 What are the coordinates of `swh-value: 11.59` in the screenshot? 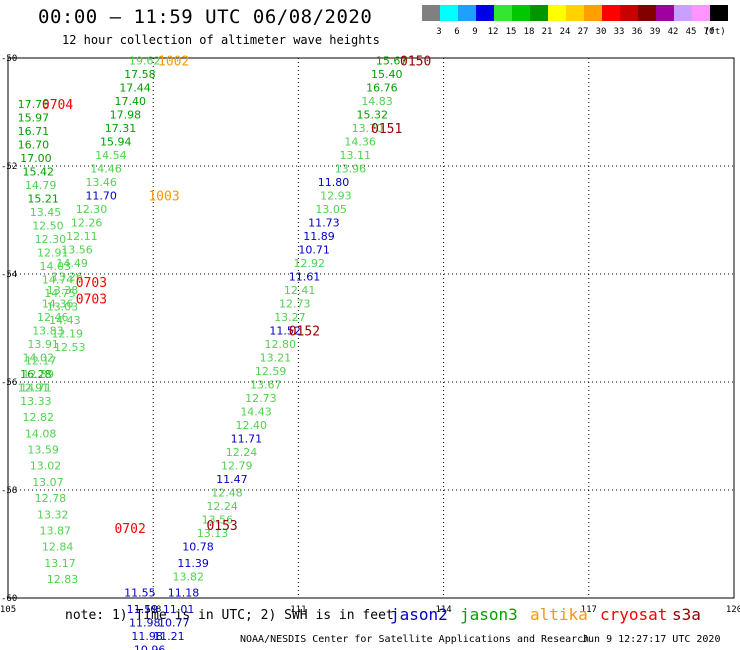 It's located at (143, 609).